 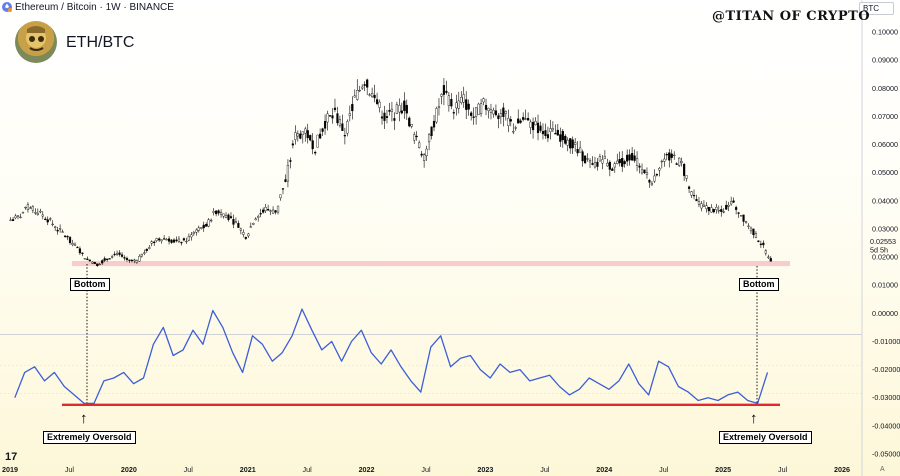 What do you see at coordinates (876, 8) in the screenshot?
I see `currency-selector: BTC` at bounding box center [876, 8].